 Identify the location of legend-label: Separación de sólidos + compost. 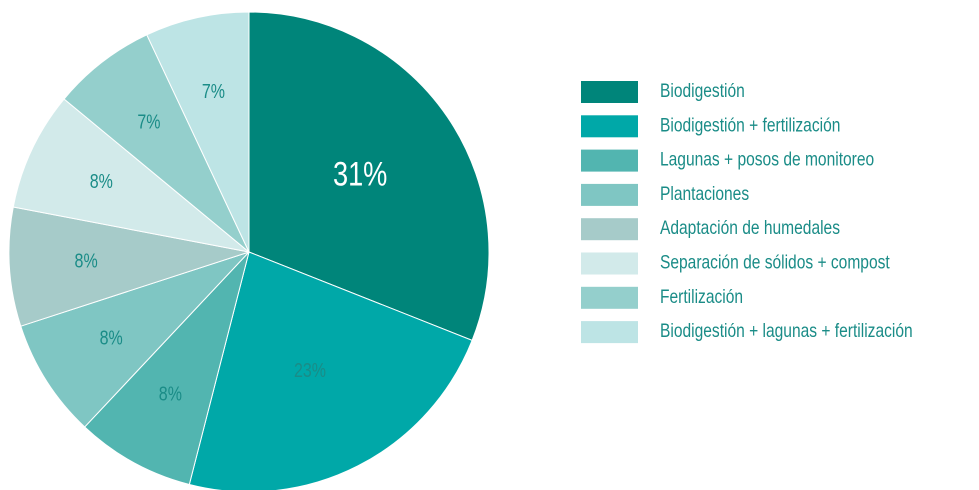
(775, 262).